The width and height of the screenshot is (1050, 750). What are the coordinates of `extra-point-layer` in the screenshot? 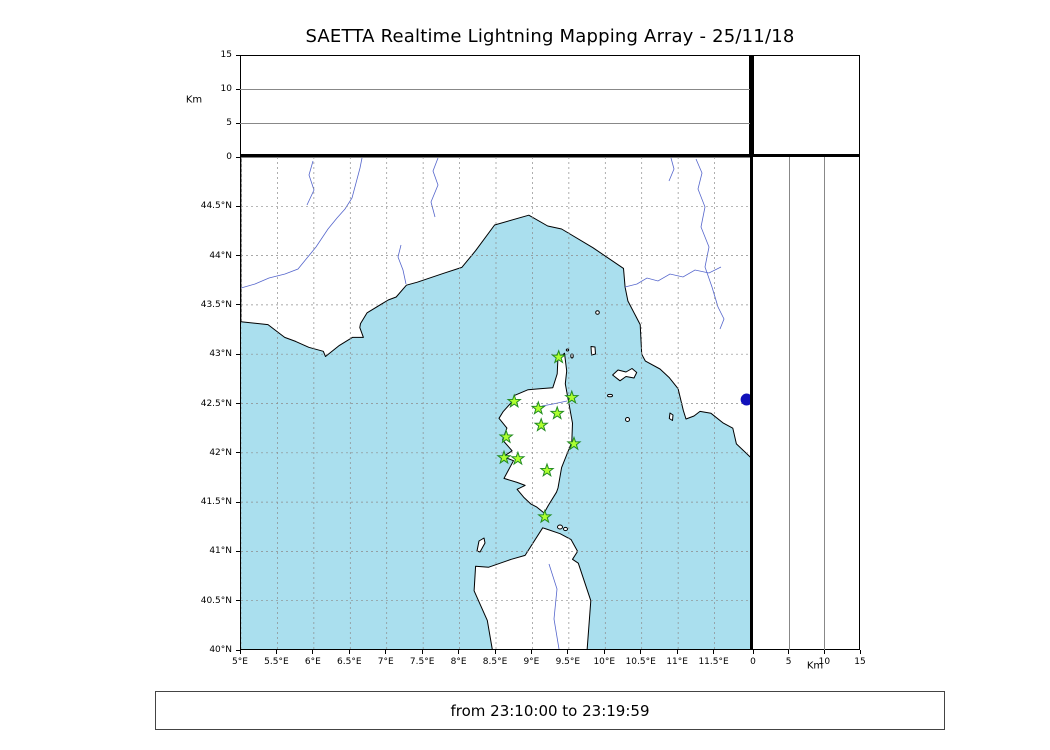 It's located at (745, 399).